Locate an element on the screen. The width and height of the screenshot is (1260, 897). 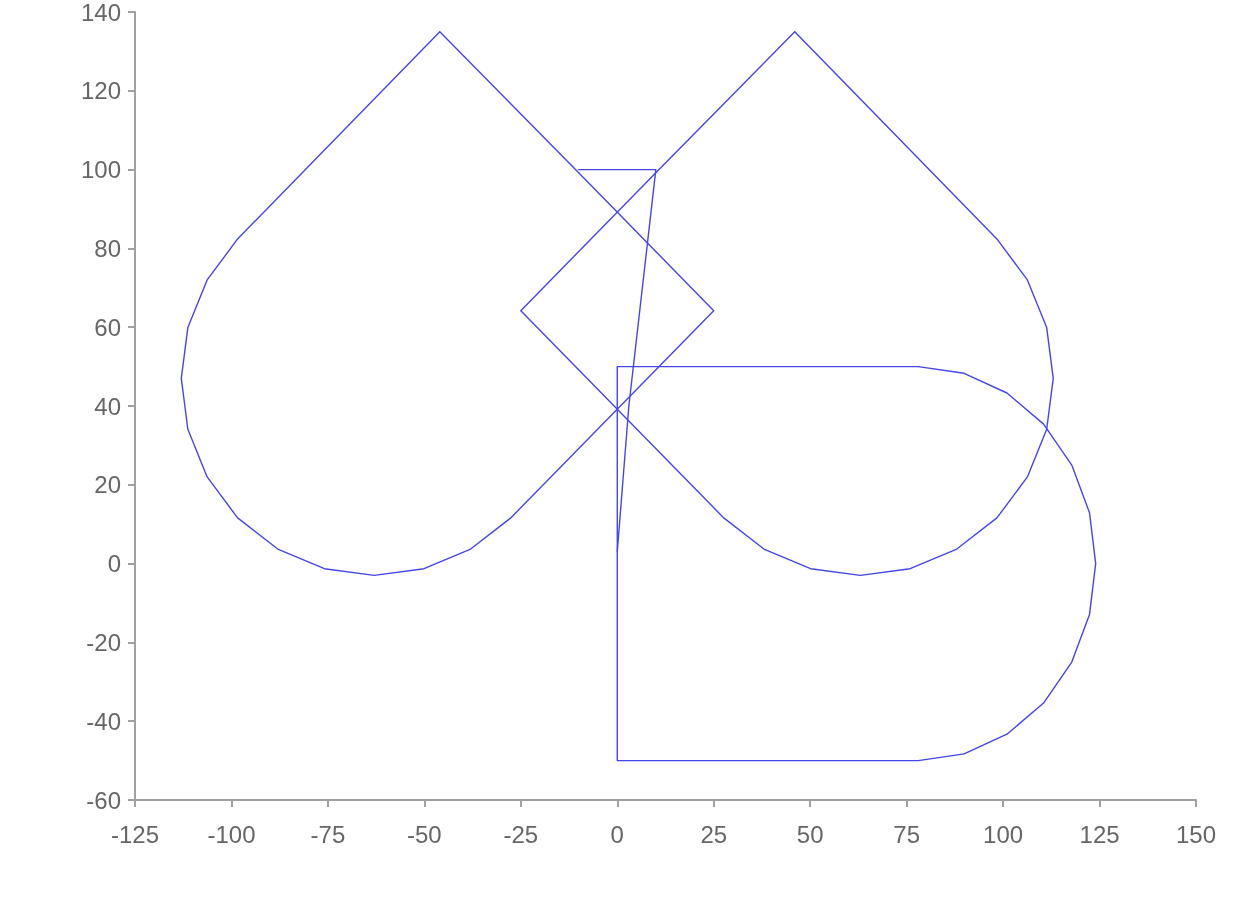
x-tick-label: -100 is located at coordinates (231, 834).